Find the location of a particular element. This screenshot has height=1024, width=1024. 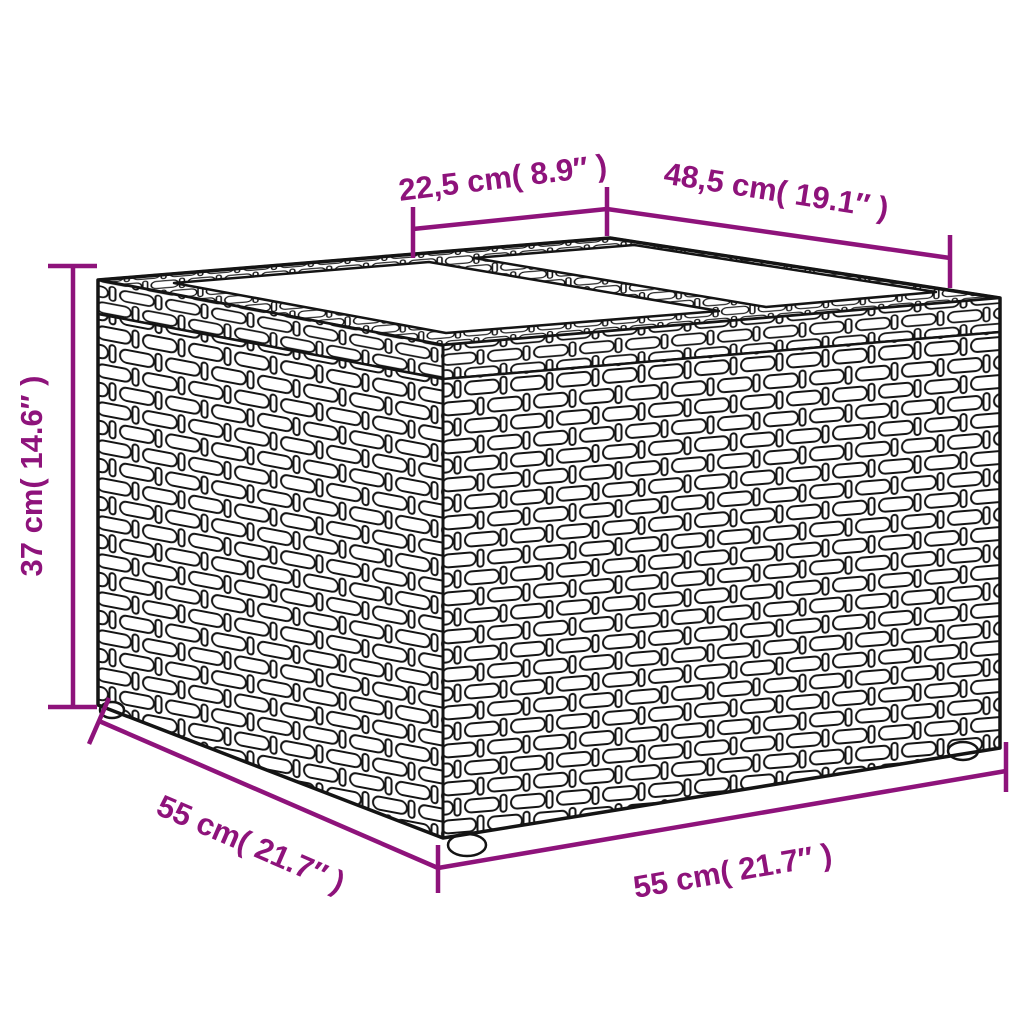

glass-panel-right is located at coordinates (705, 276).